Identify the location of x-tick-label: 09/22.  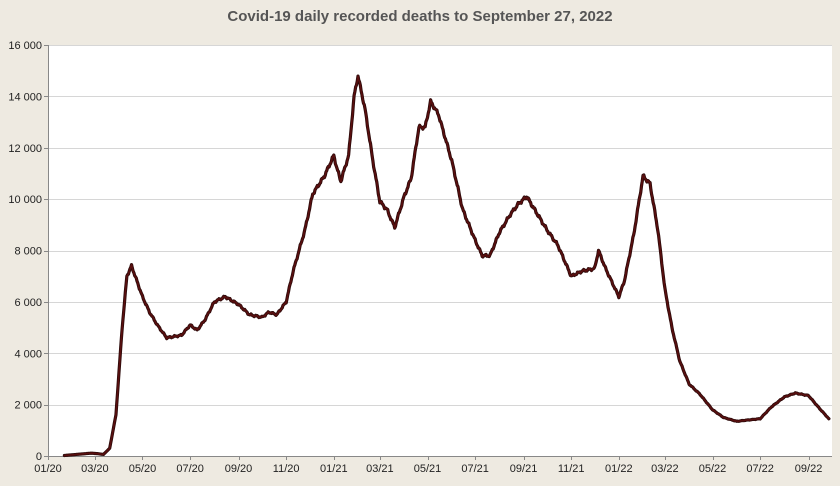
(809, 469).